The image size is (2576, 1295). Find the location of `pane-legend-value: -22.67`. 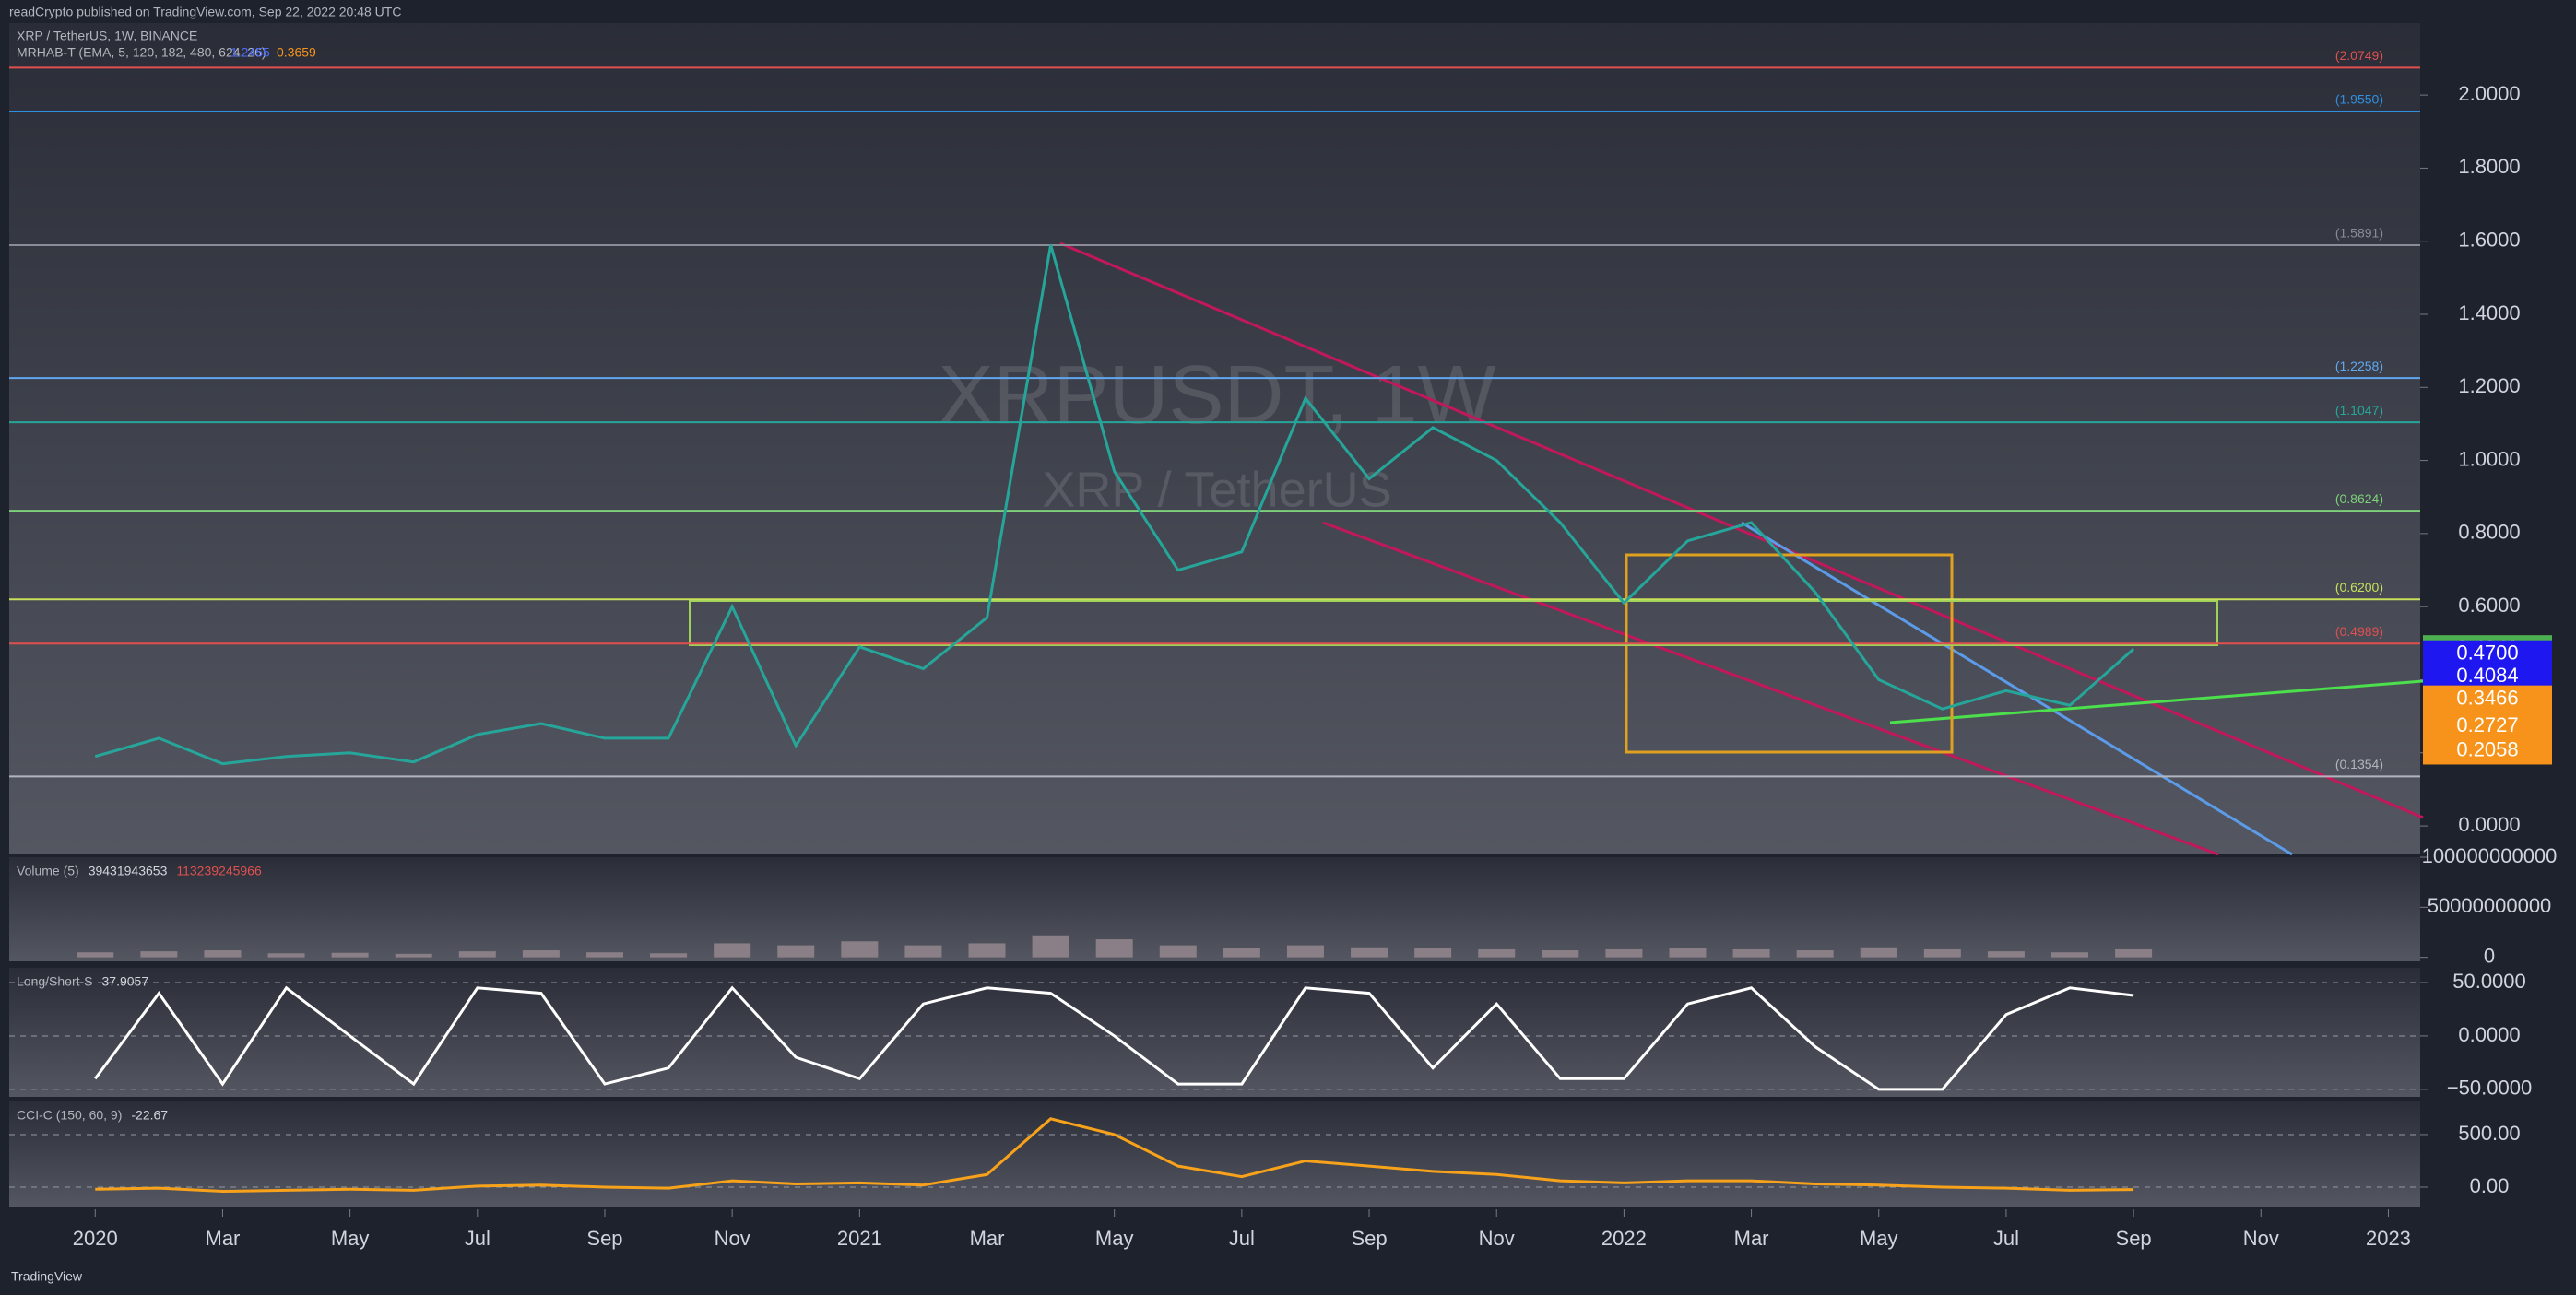

pane-legend-value: -22.67 is located at coordinates (149, 1115).